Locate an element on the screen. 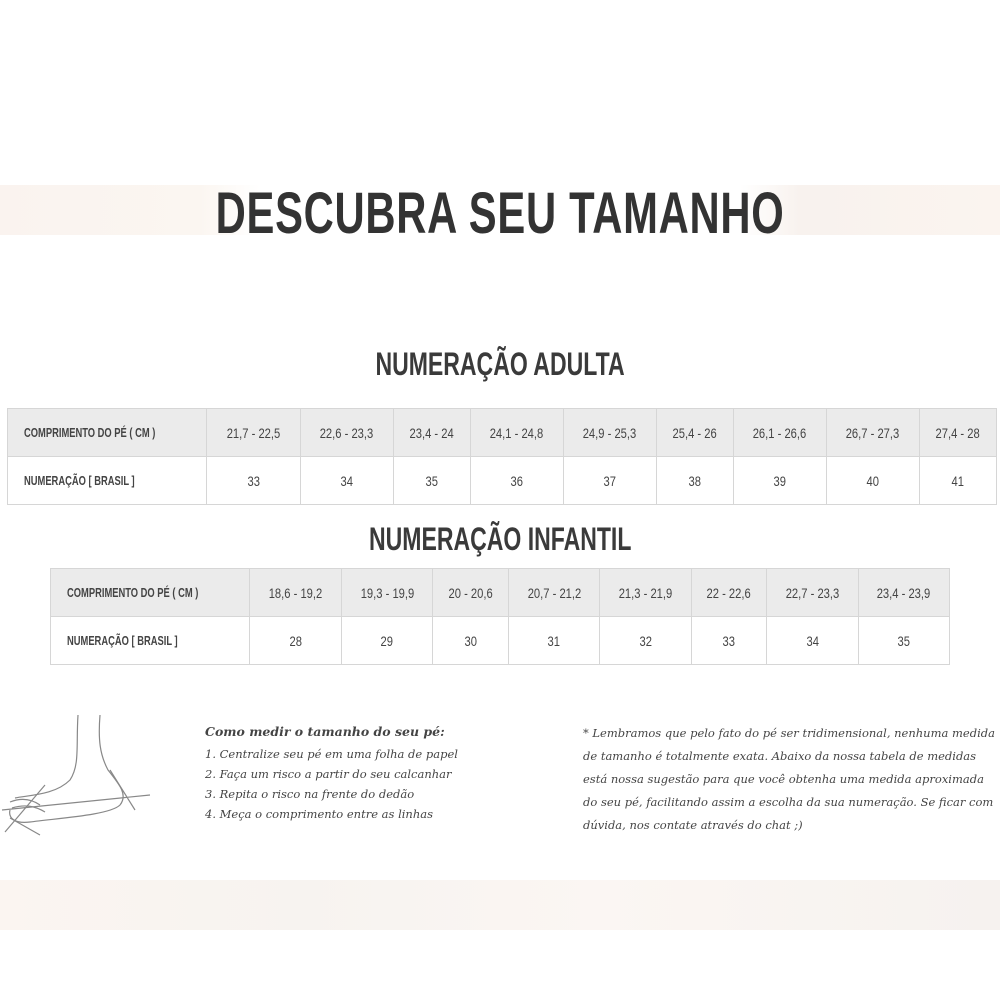 The height and width of the screenshot is (1000, 1000). length-cell: 22 - 22,6 is located at coordinates (729, 592).